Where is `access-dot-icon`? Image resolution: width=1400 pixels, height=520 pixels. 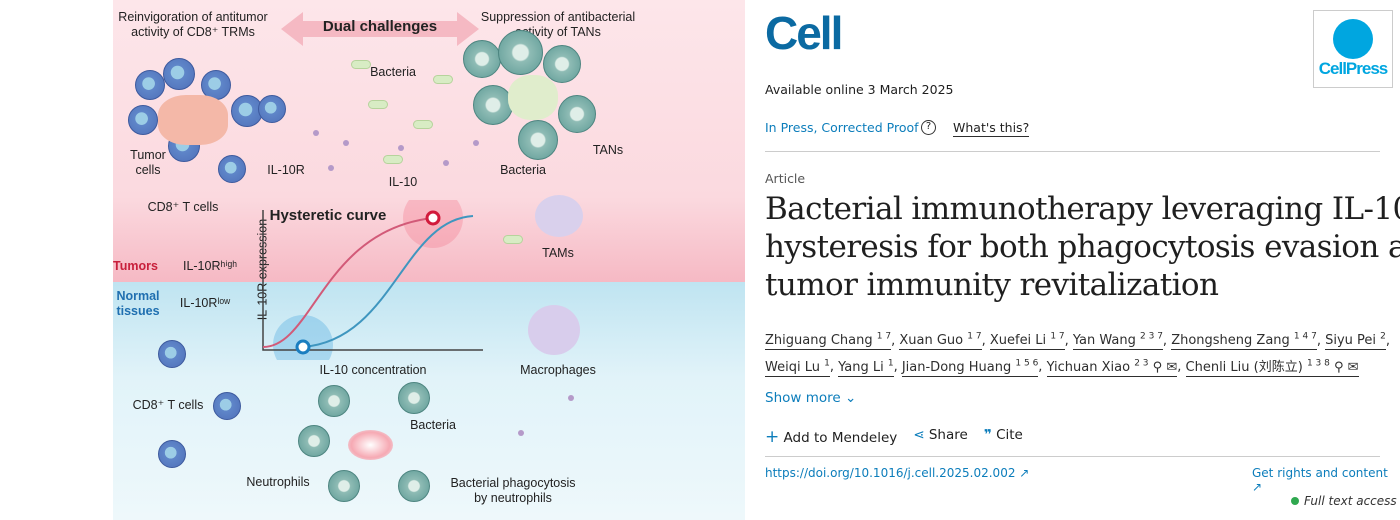 access-dot-icon is located at coordinates (1295, 501).